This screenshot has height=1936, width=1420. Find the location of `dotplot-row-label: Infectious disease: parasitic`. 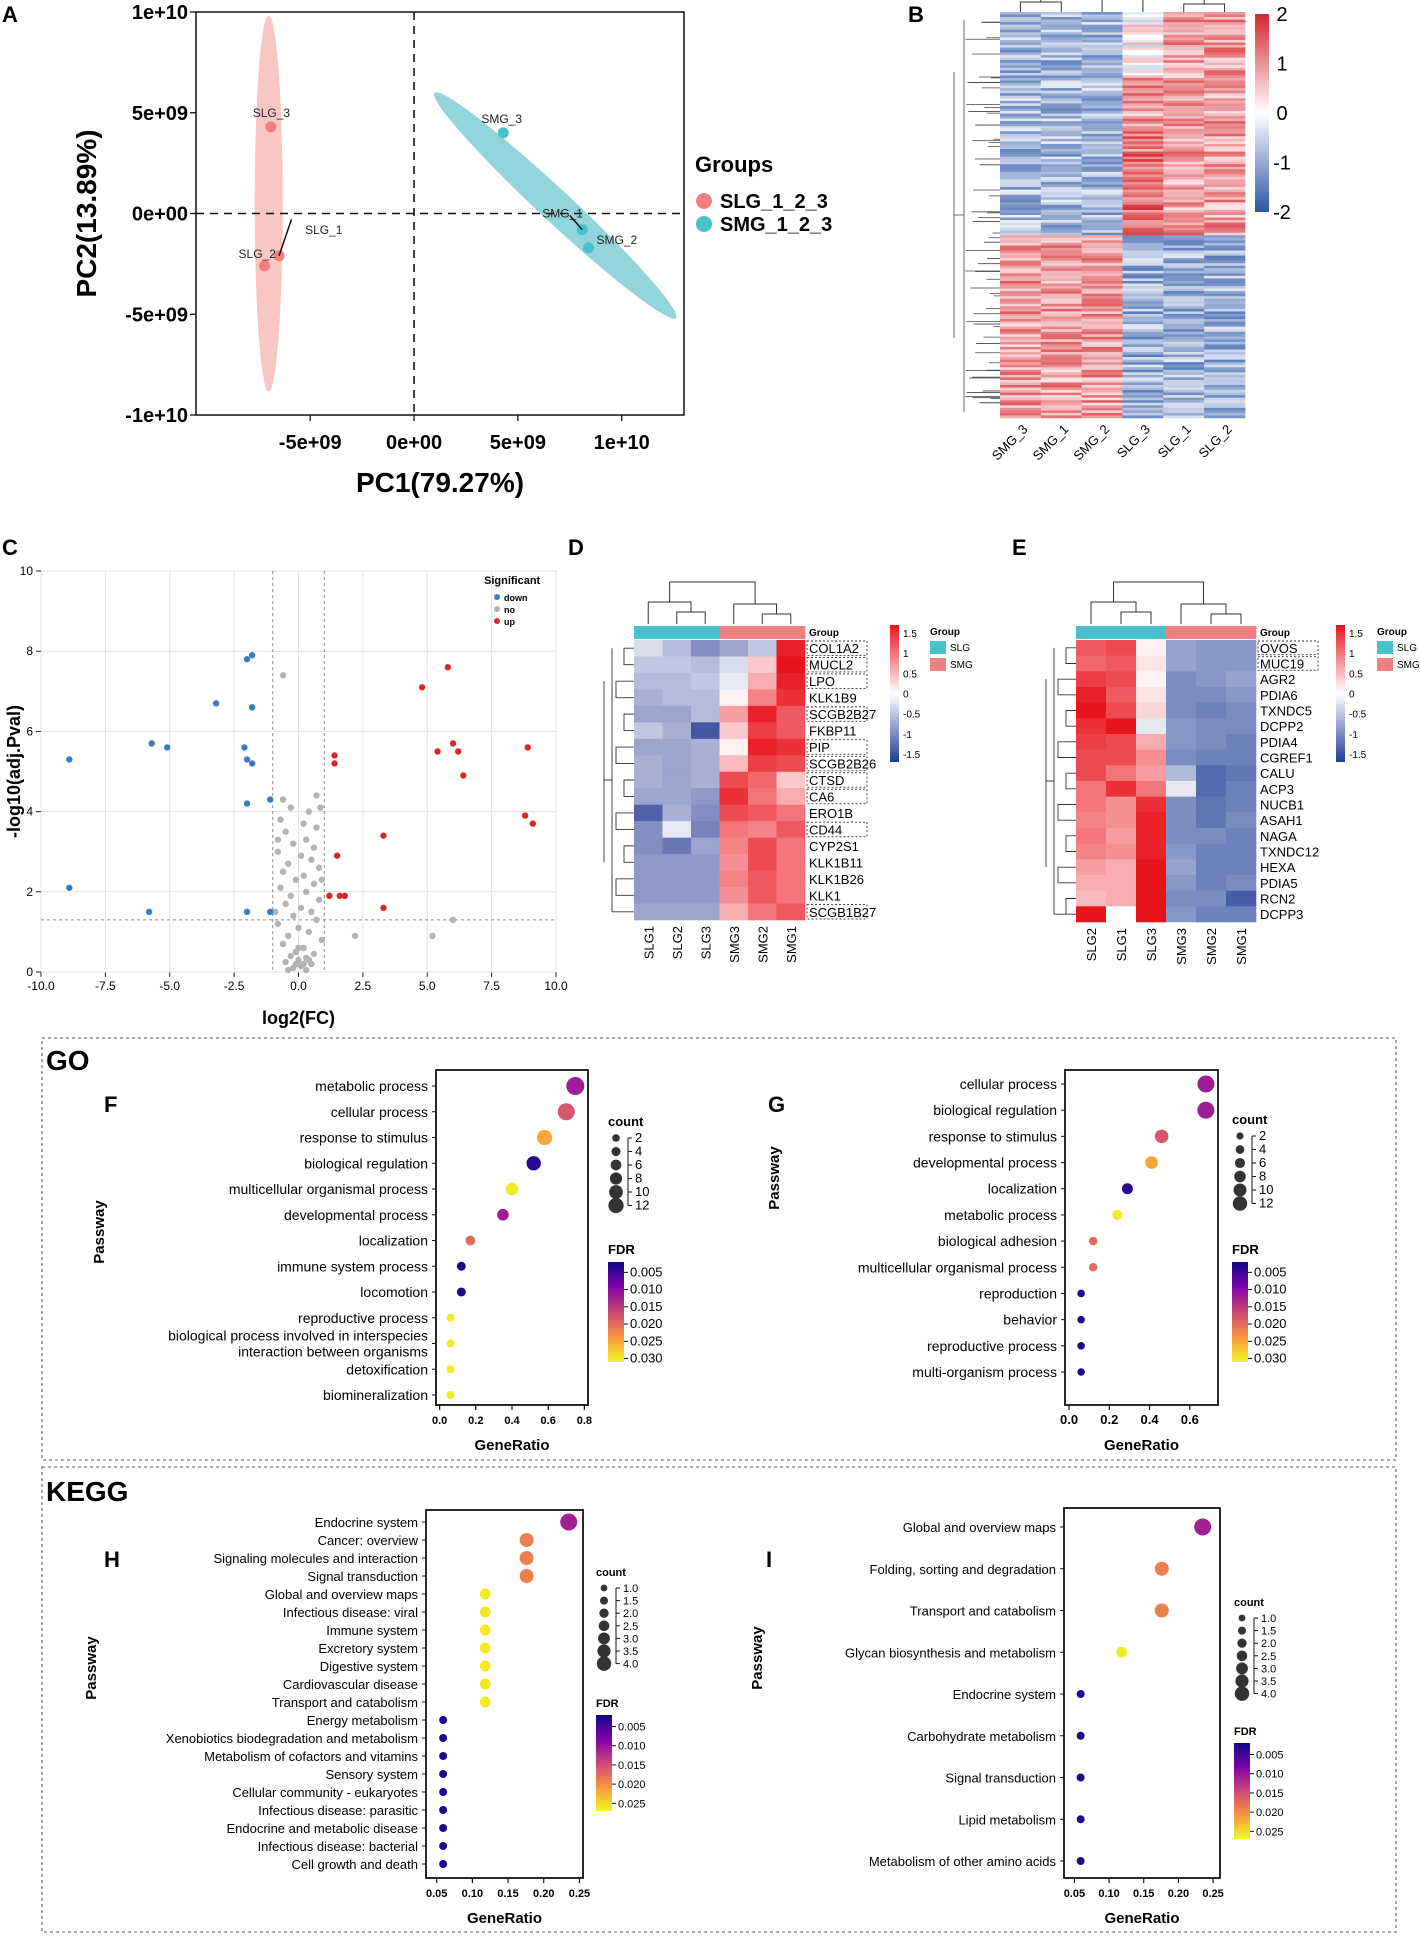

dotplot-row-label: Infectious disease: parasitic is located at coordinates (338, 1810).